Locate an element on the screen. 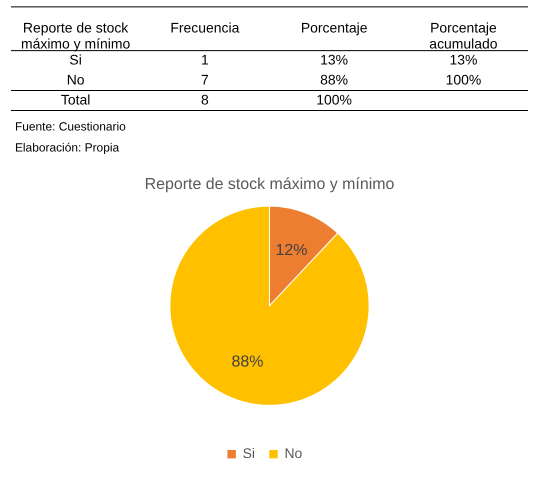 This screenshot has height=488, width=539. source-note: Fuente: Cuestionario is located at coordinates (70, 126).